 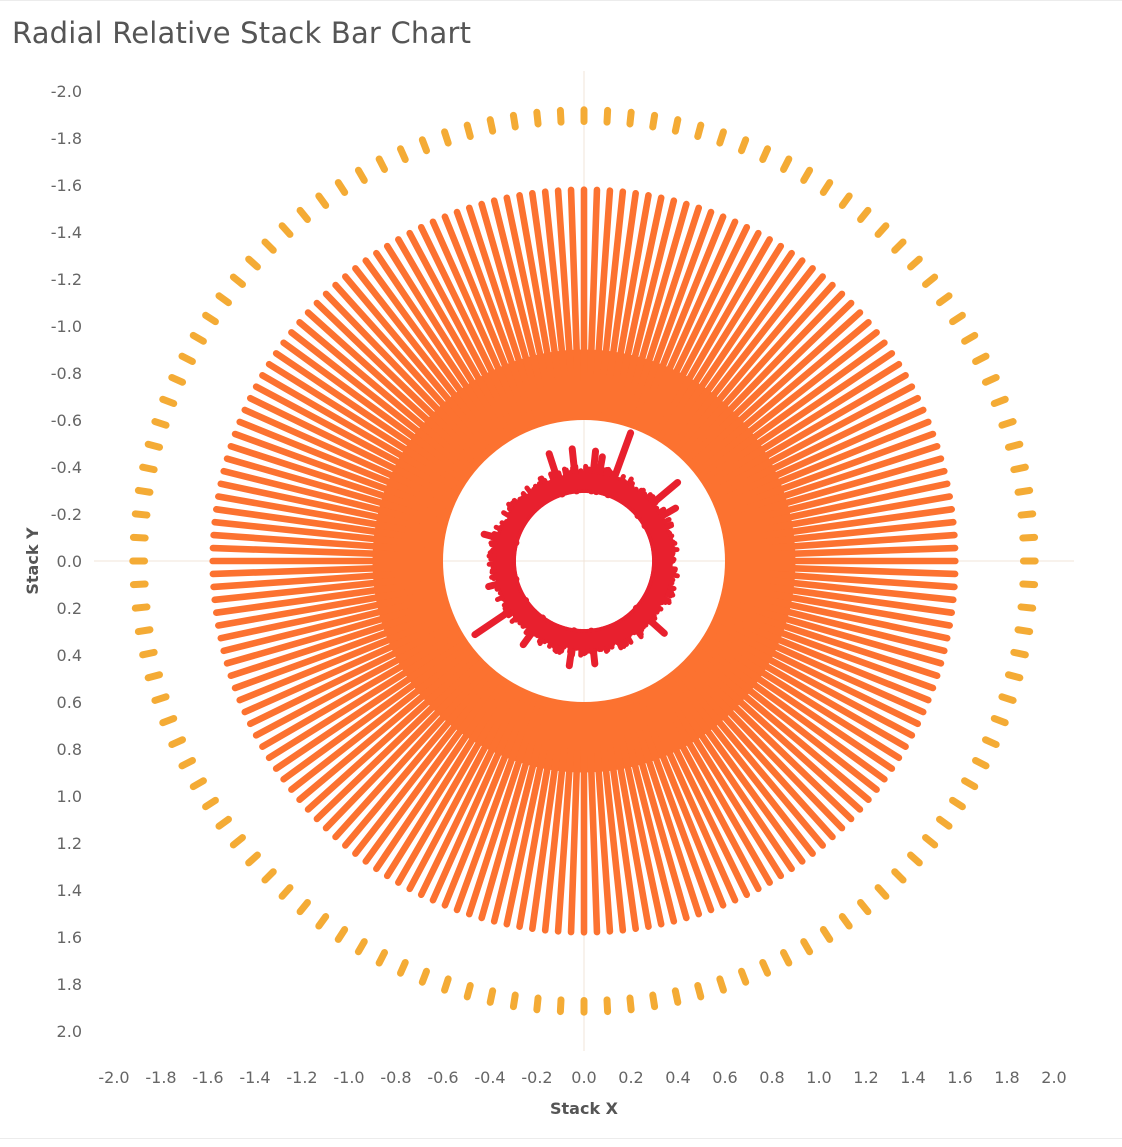 I want to click on y-axis-title: Stack Y, so click(x=32, y=561).